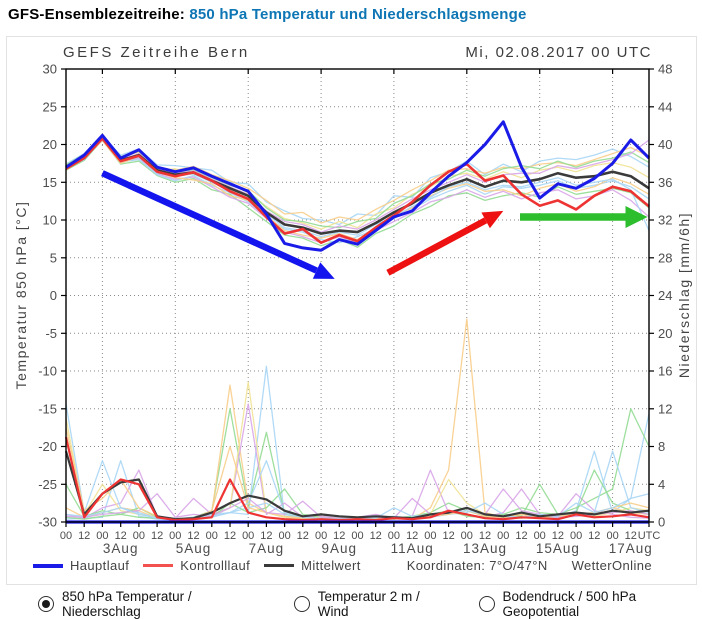 This screenshot has height=619, width=702. Describe the element at coordinates (51, 333) in the screenshot. I see `svg-text: -5` at that location.